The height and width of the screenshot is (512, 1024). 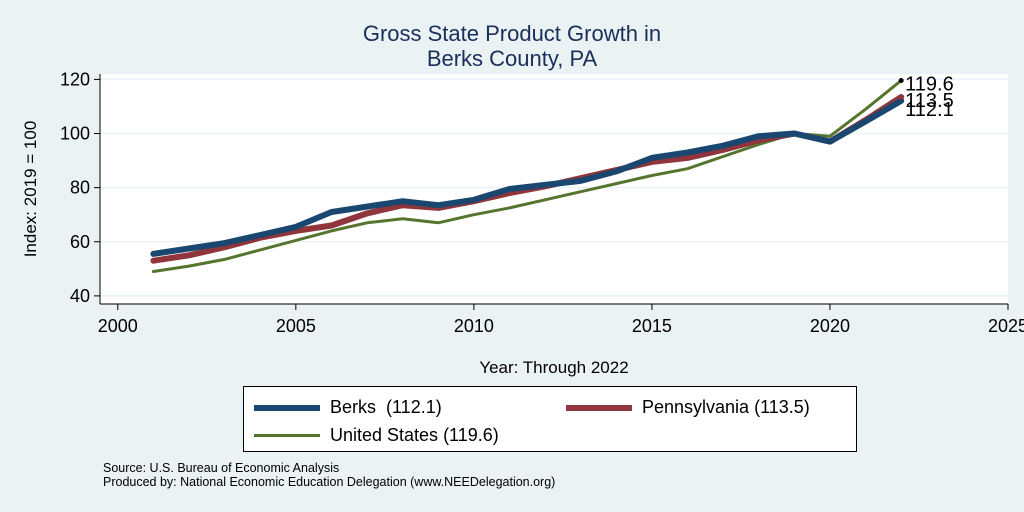 I want to click on legend-swatch-berks, so click(x=287, y=407).